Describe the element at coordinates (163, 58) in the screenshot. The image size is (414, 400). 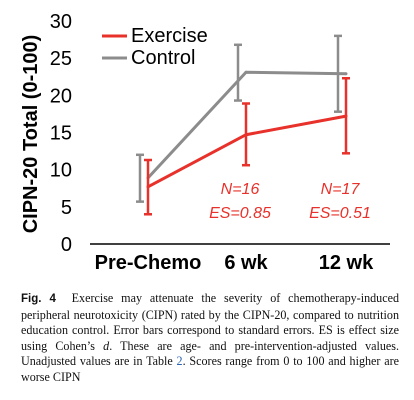
I see `legend-label-control: Control` at that location.